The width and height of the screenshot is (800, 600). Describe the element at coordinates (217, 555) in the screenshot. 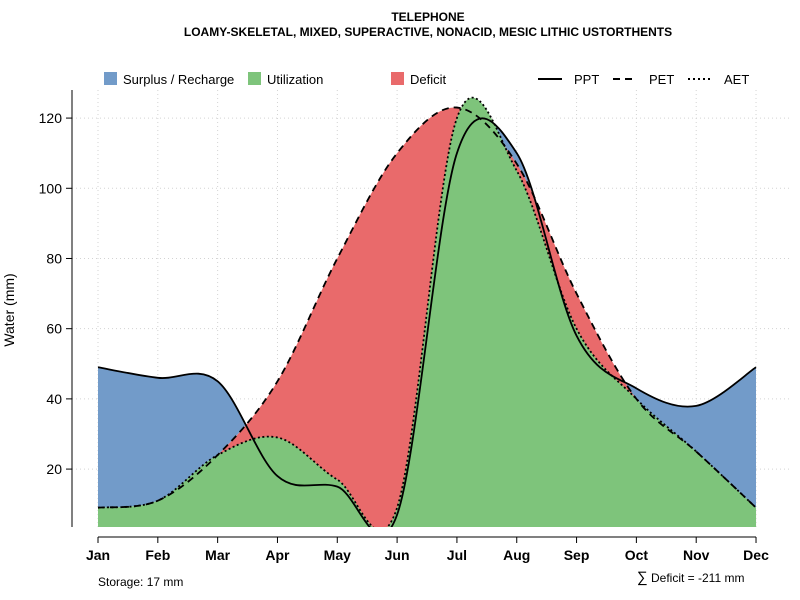

I see `x-tick-label: Mar` at that location.